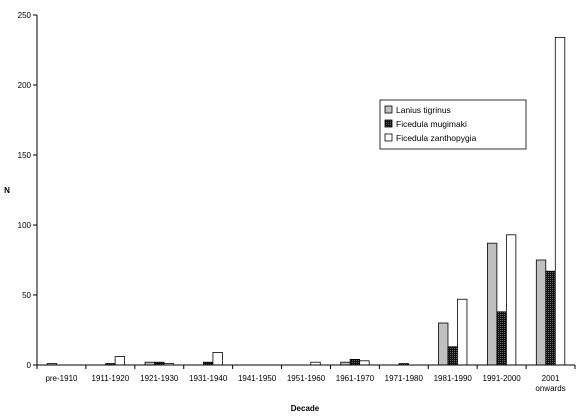  I want to click on x-tick-label: 1951-1960, so click(306, 378).